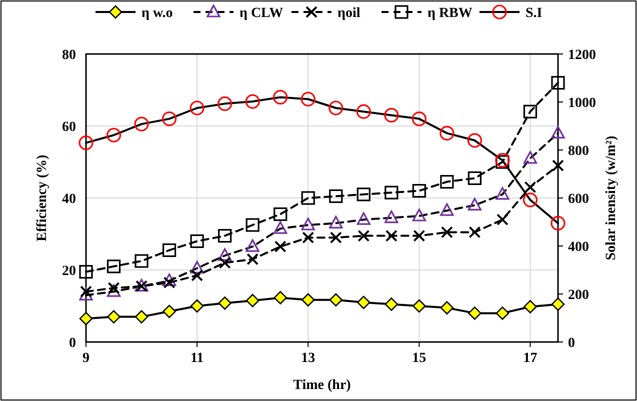 Image resolution: width=637 pixels, height=401 pixels. I want to click on y2-tick-label: 400, so click(578, 247).